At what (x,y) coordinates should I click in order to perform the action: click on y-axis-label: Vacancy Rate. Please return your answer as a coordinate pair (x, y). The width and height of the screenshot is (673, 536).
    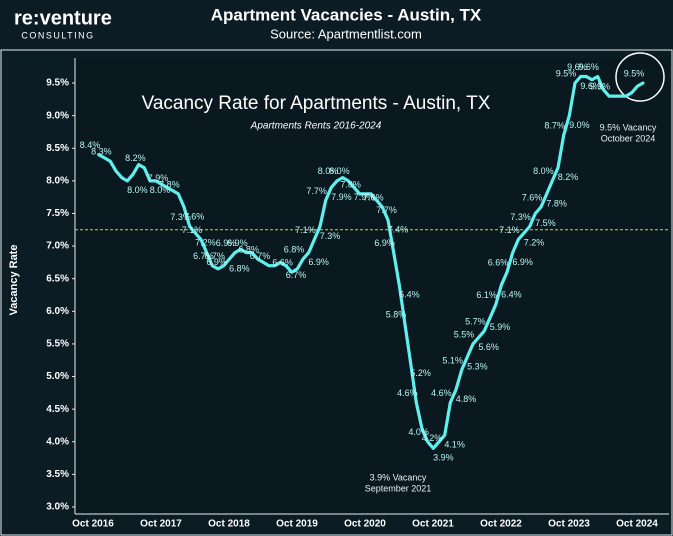
    Looking at the image, I should click on (14, 280).